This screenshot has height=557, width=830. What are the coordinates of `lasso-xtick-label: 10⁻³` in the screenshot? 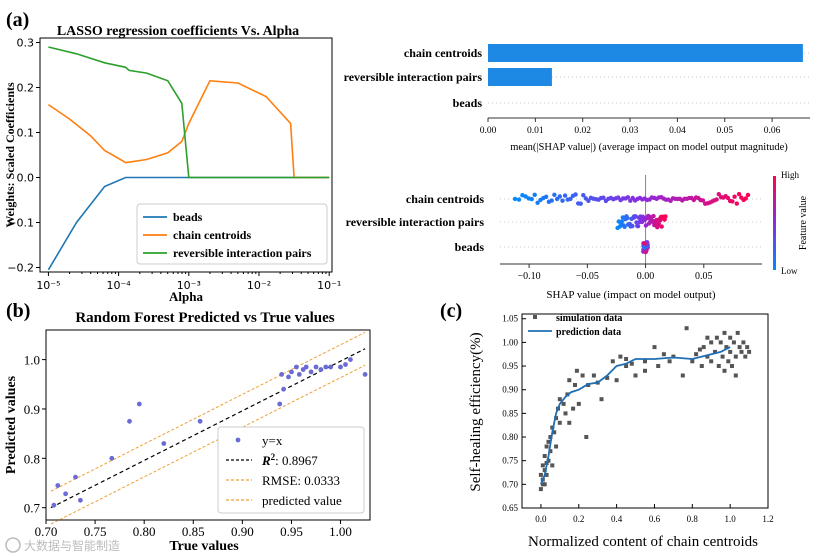 It's located at (189, 285).